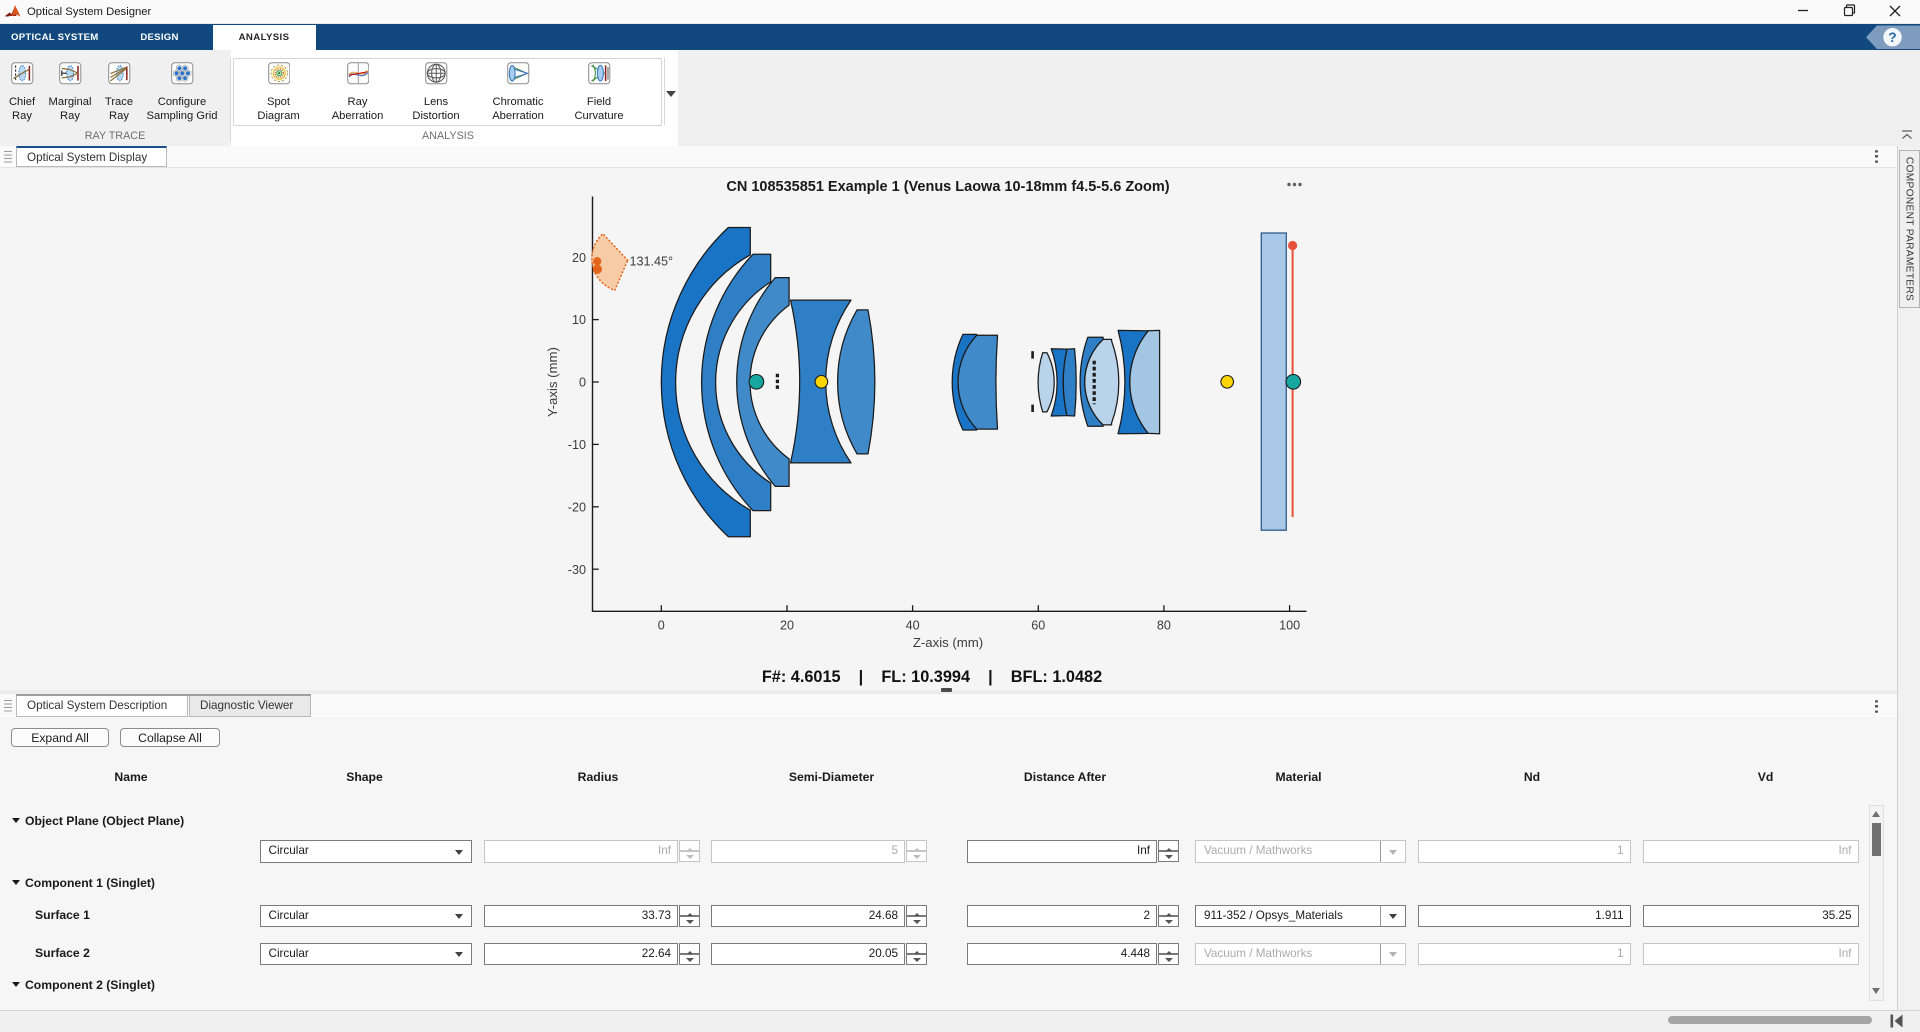 This screenshot has height=1032, width=1920. What do you see at coordinates (577, 445) in the screenshot?
I see `svg-text: -10` at bounding box center [577, 445].